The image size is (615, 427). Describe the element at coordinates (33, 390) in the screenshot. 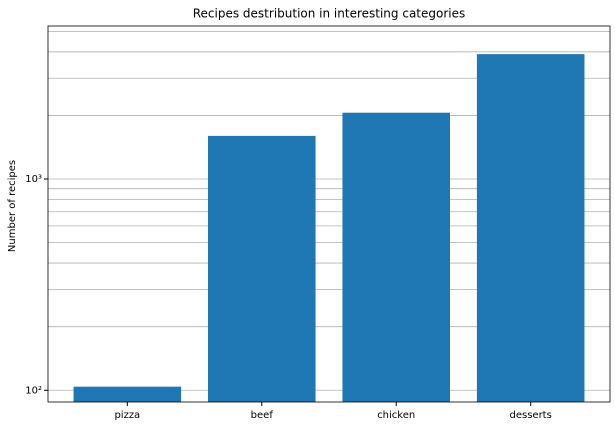

I see `y-tick-label: 10²` at that location.